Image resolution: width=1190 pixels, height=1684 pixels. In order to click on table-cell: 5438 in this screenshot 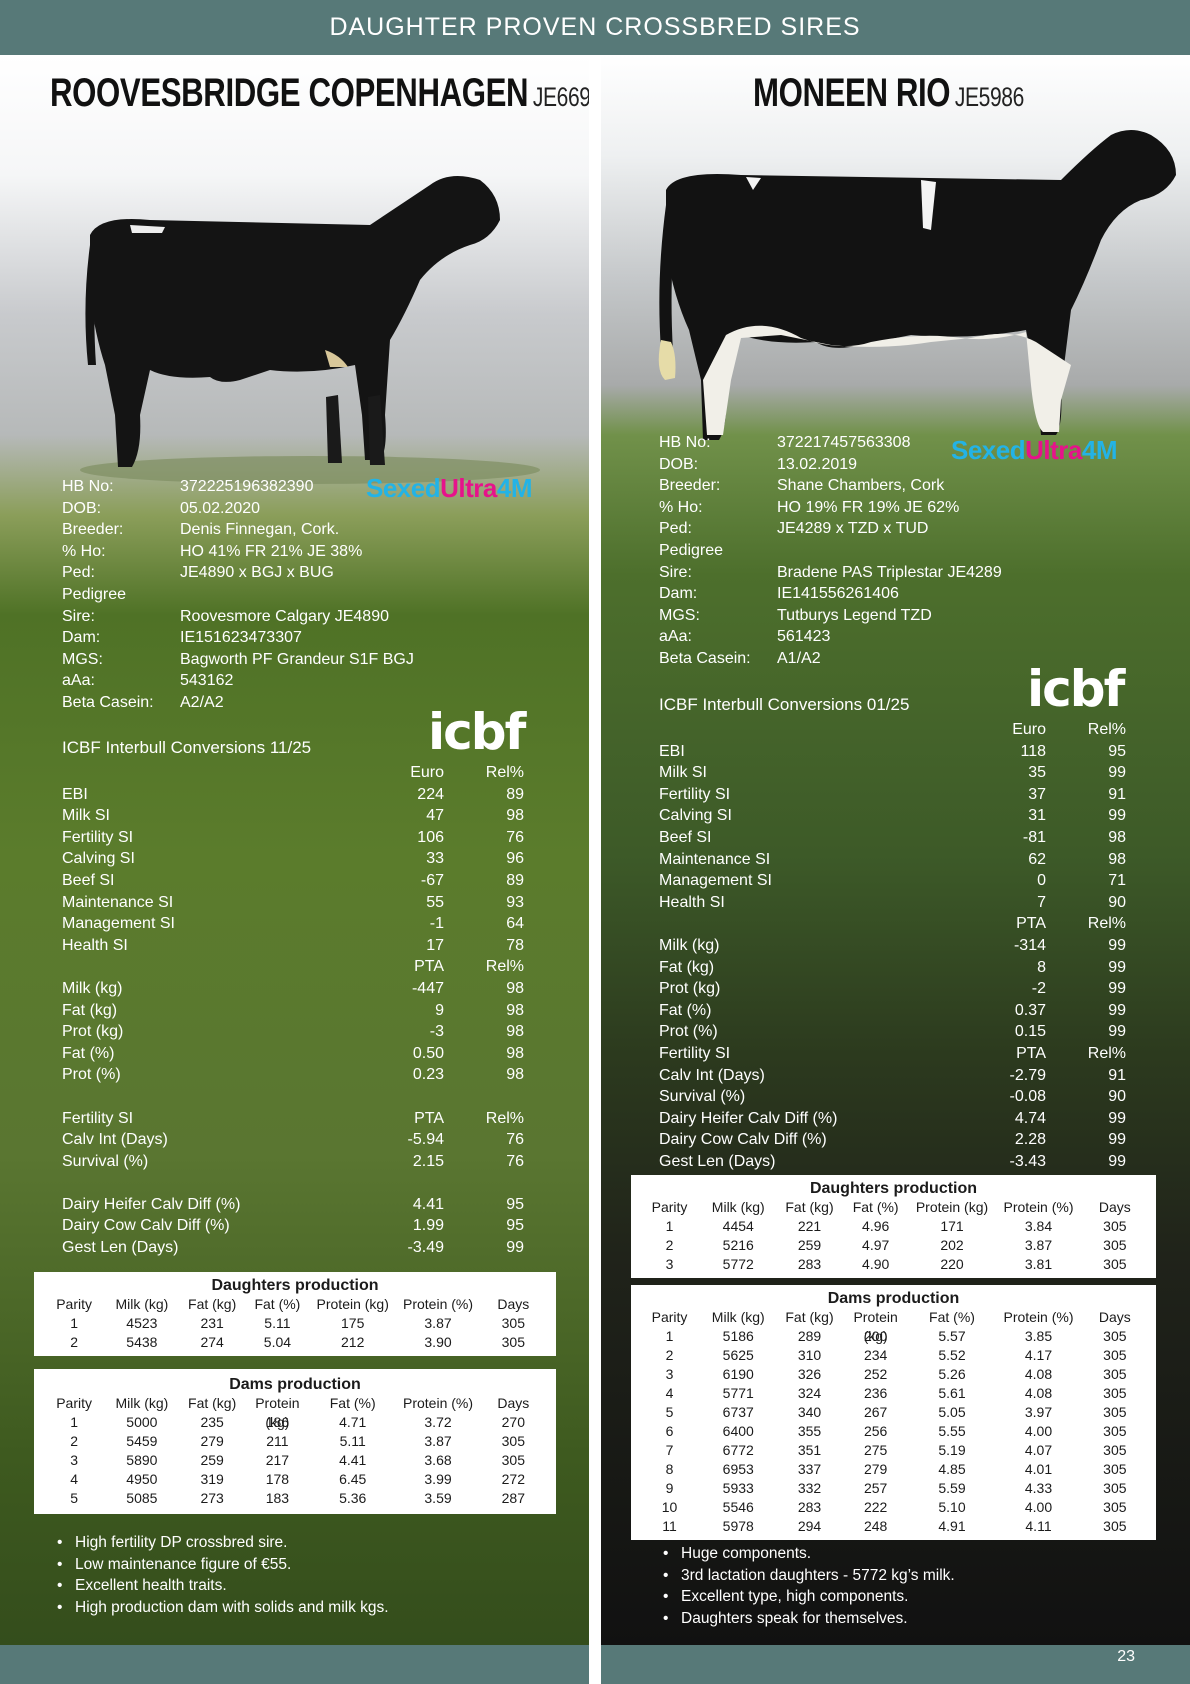, I will do `click(142, 1342)`.